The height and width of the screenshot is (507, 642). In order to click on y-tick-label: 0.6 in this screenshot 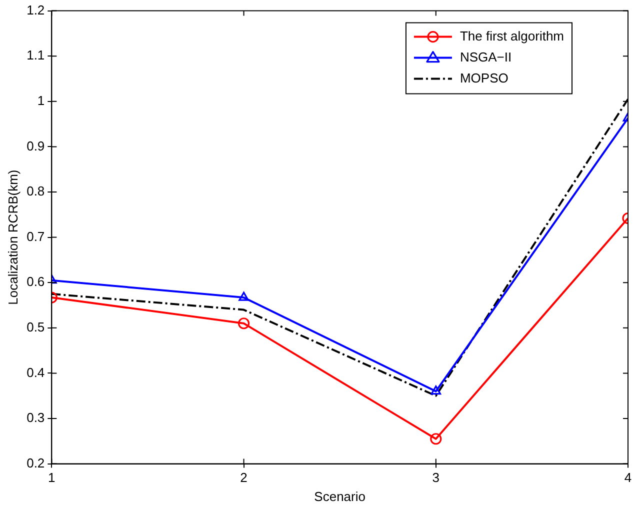, I will do `click(35, 282)`.